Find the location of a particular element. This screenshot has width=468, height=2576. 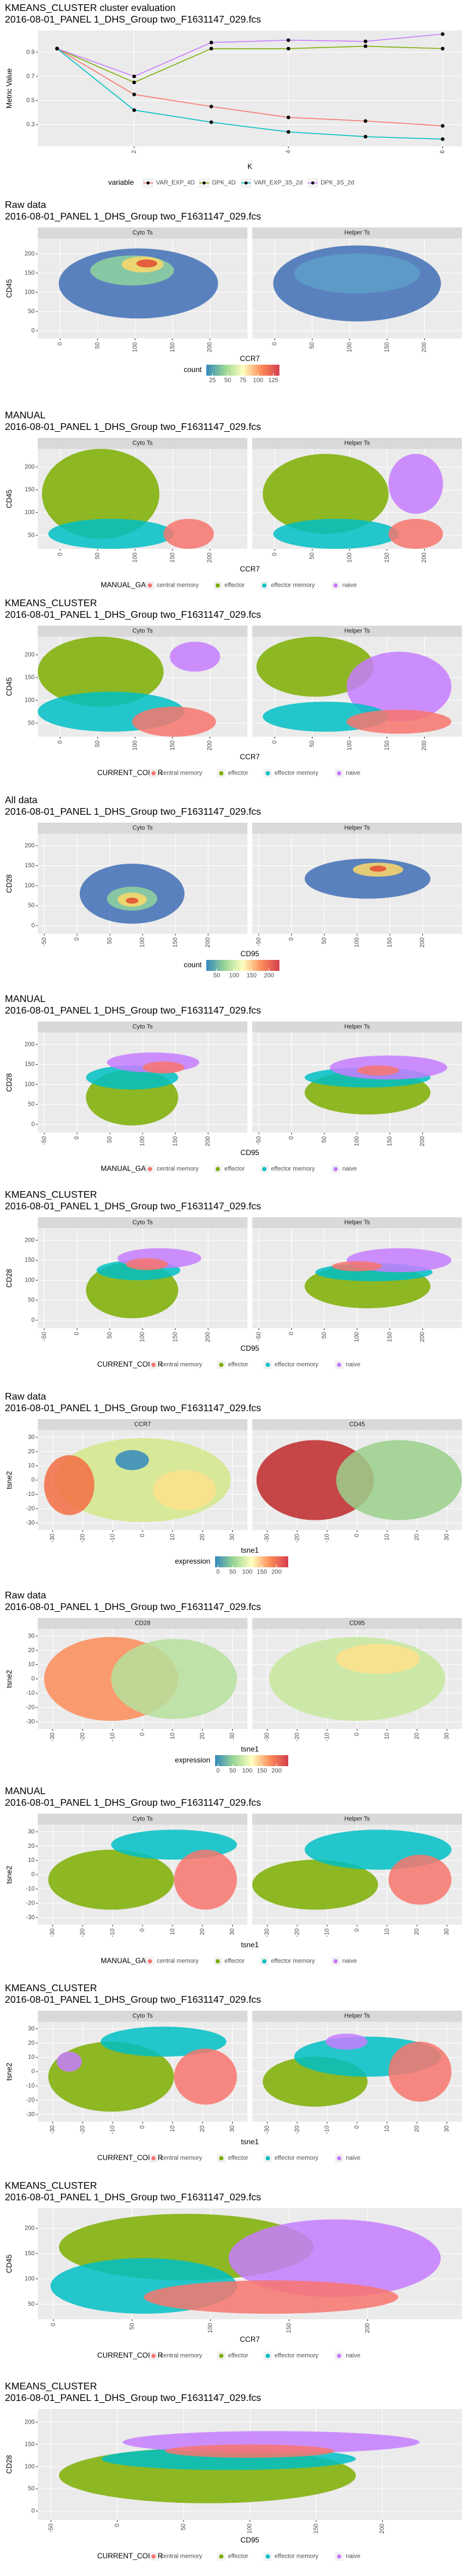

plot-title: MANUAL is located at coordinates (25, 999).